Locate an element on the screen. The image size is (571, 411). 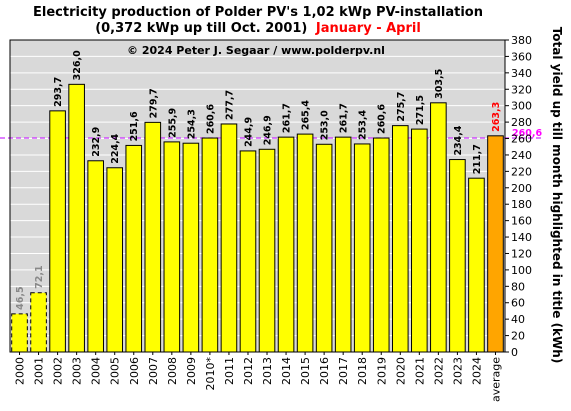
x-tick-label: 2022 is located at coordinates (438, 371).